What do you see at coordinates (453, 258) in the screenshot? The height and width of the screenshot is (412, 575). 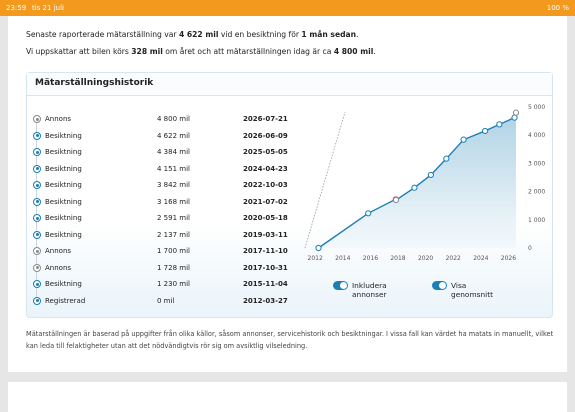 I see `x-tick-label: 2022` at bounding box center [453, 258].